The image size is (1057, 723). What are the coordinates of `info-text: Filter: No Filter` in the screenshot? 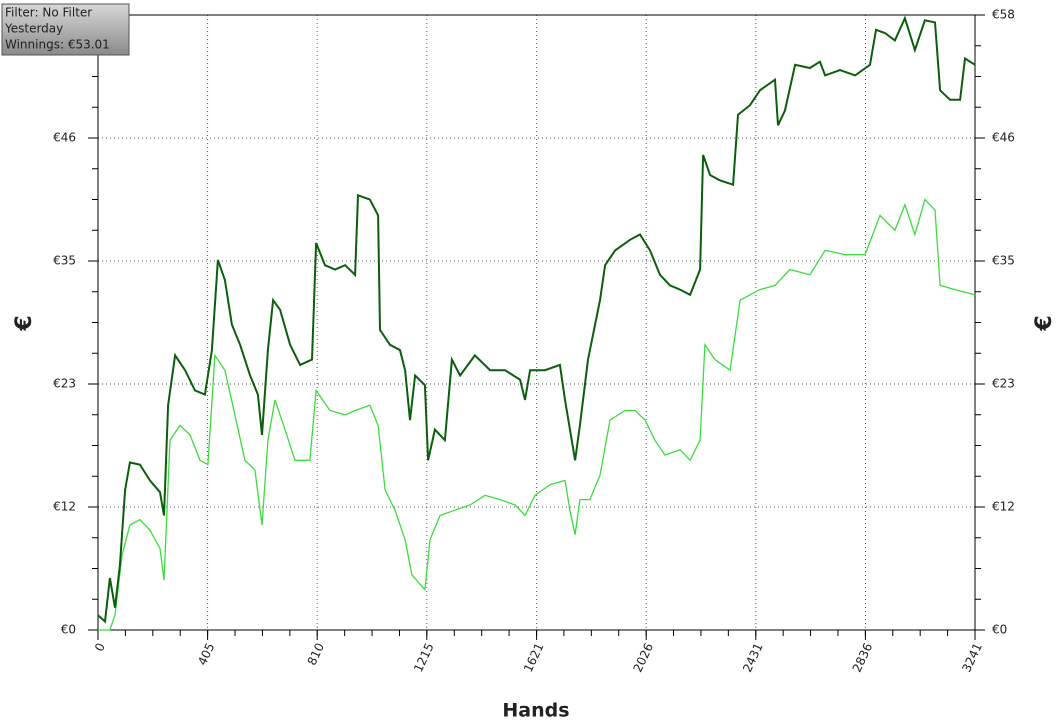 It's located at (48, 13).